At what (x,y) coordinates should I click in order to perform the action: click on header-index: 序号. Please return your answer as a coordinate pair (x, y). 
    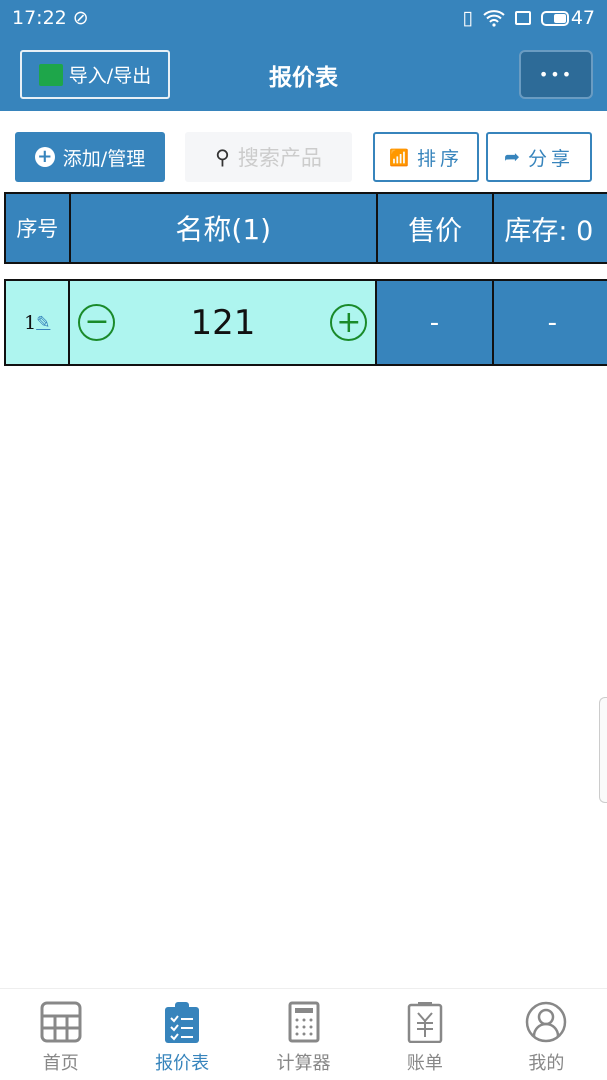
    Looking at the image, I should click on (38, 228).